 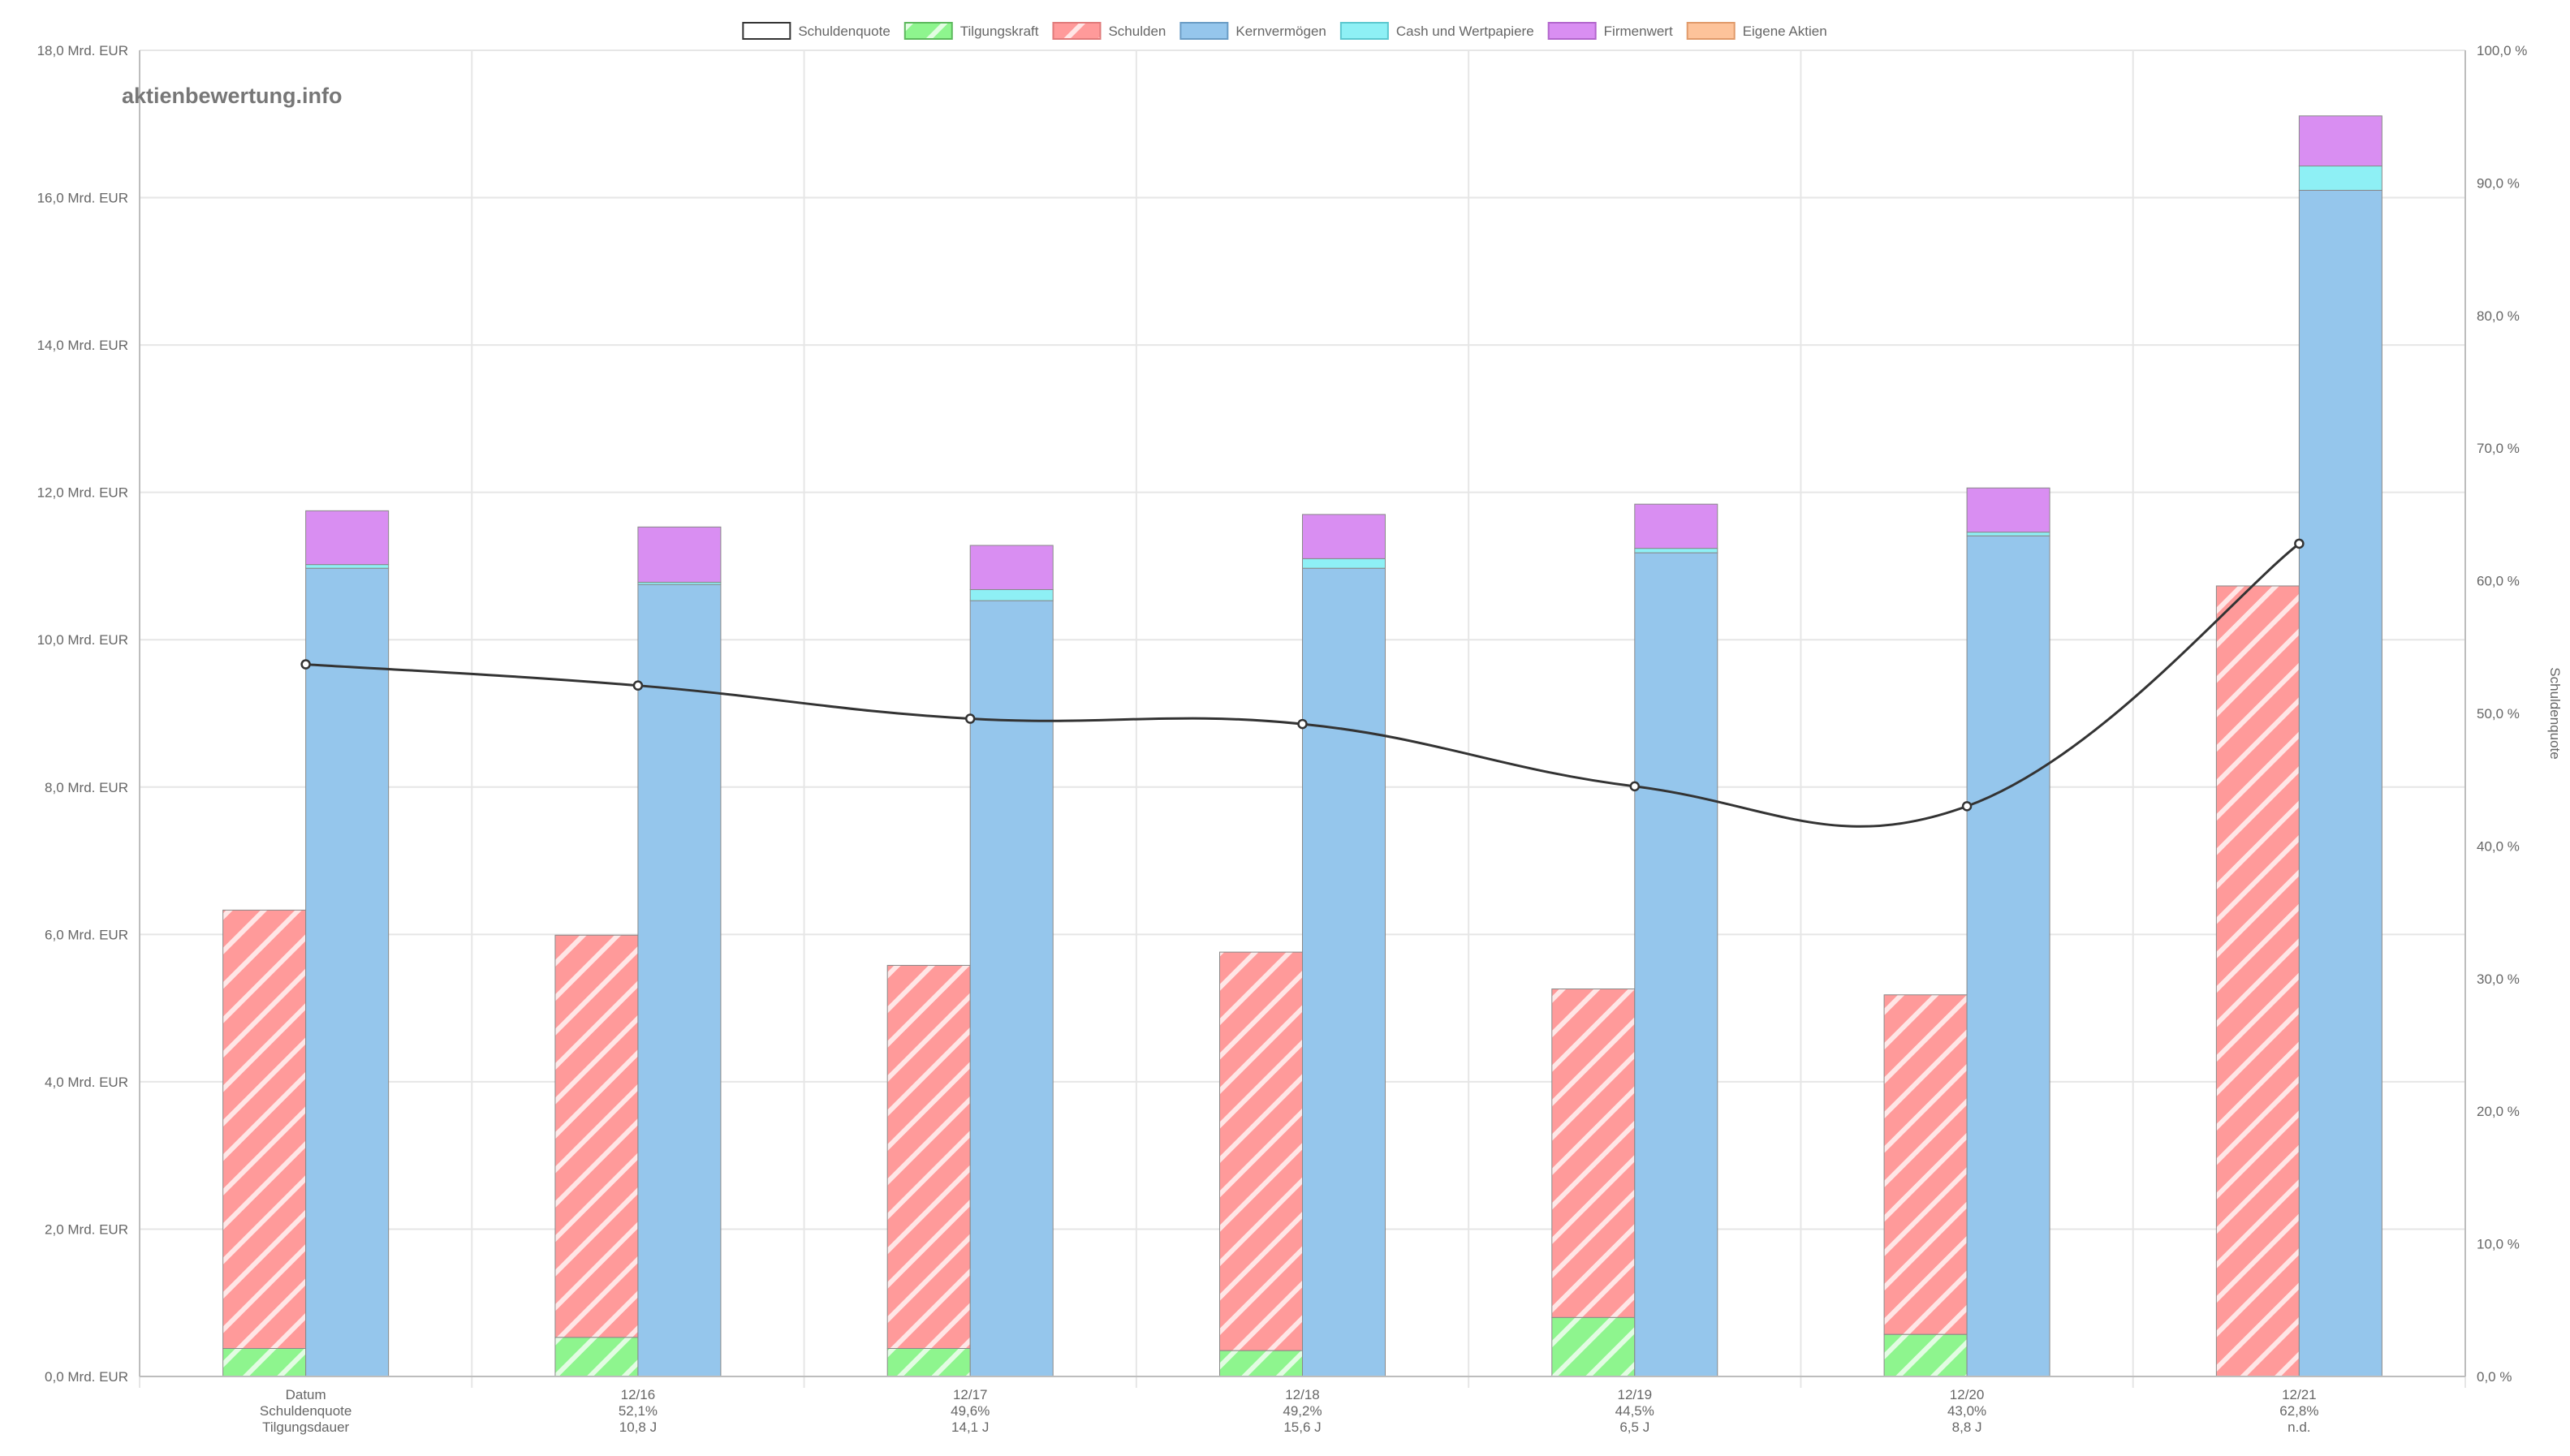 What do you see at coordinates (306, 1427) in the screenshot?
I see `x-tick-sublabel: Tilgungsdauer` at bounding box center [306, 1427].